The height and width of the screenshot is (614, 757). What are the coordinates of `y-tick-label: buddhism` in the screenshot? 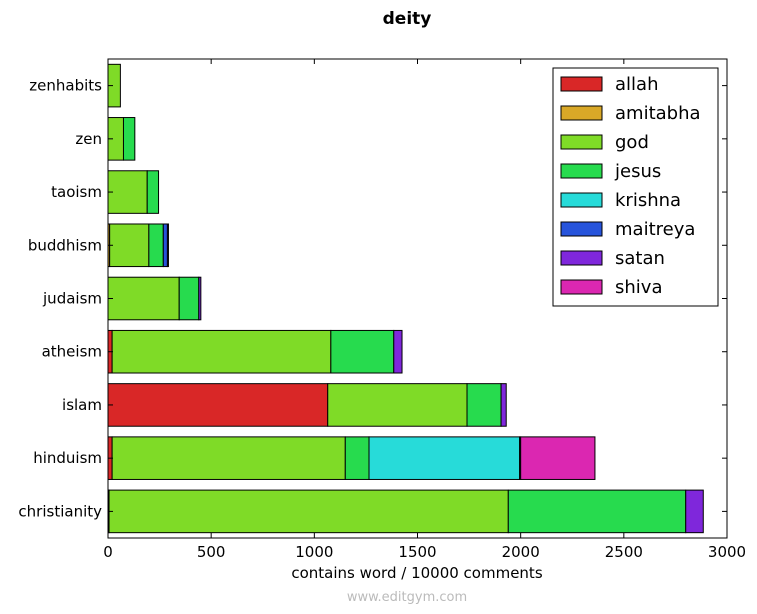 It's located at (65, 245).